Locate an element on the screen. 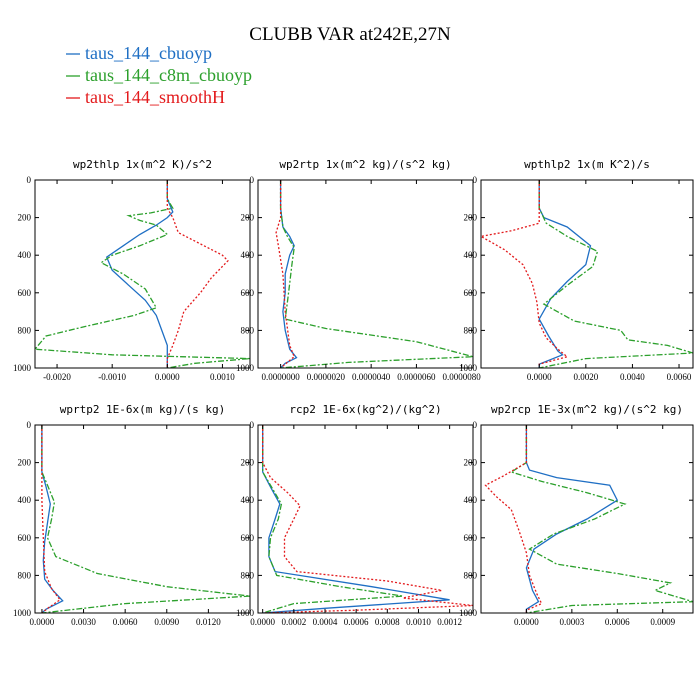 The image size is (700, 700). panel-title: wprtp2 1E-6x(m kg)/(s kg) is located at coordinates (143, 409).